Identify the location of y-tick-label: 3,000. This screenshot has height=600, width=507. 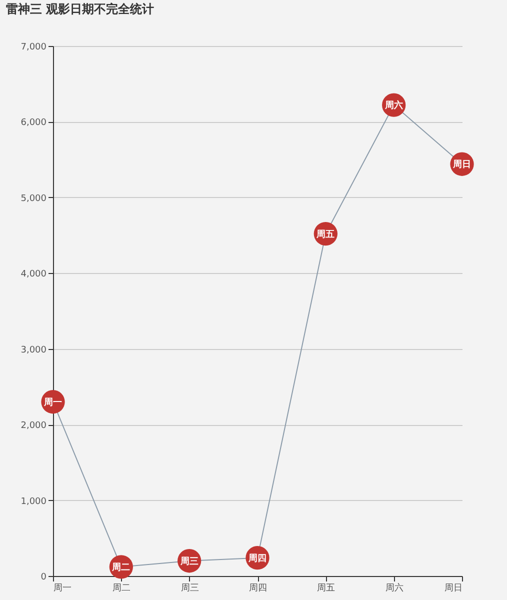
(33, 350).